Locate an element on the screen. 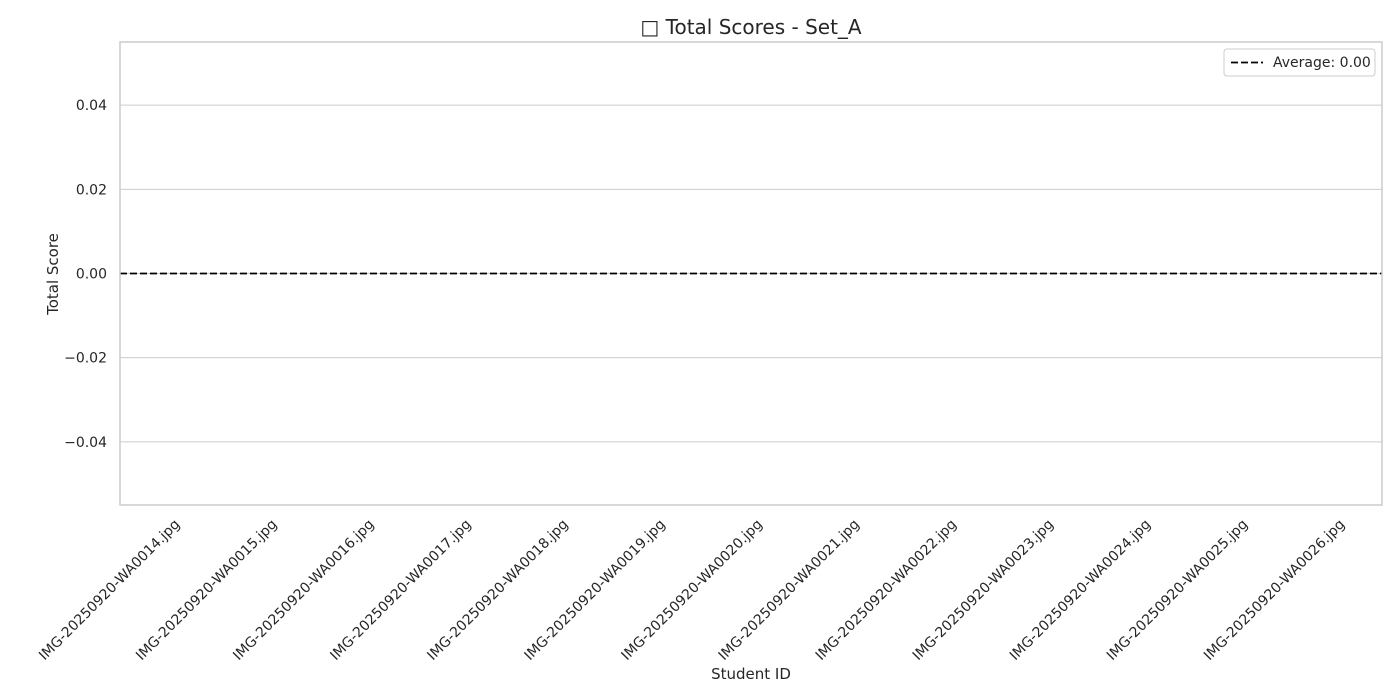 The image size is (1400, 700). y-tick-label: 0.04 is located at coordinates (91, 106).